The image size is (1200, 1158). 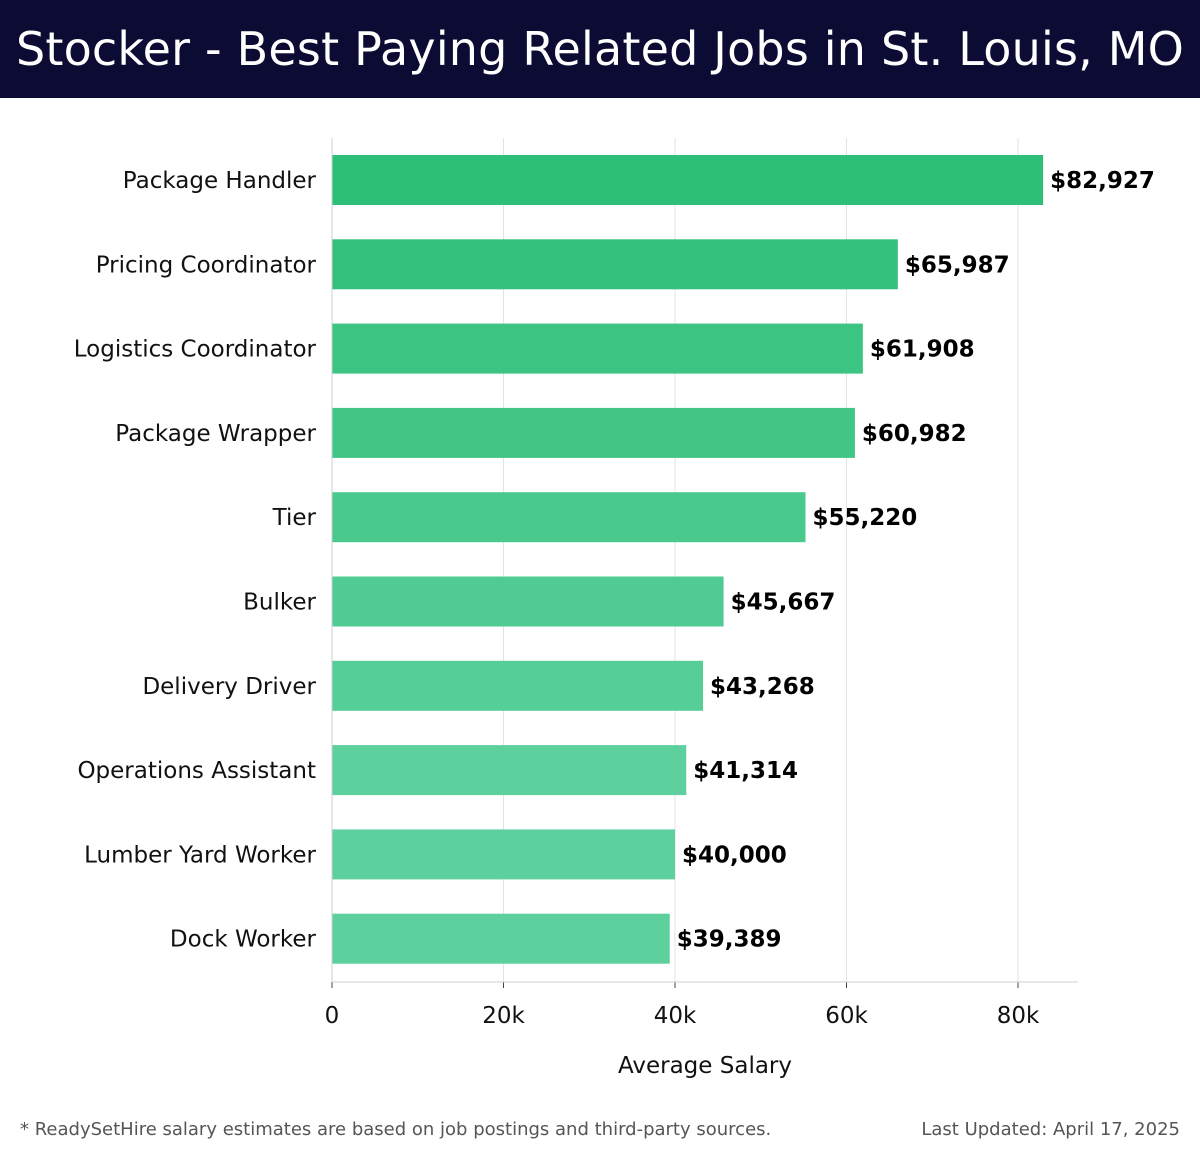 I want to click on x-tick-label: 60k, so click(x=846, y=1016).